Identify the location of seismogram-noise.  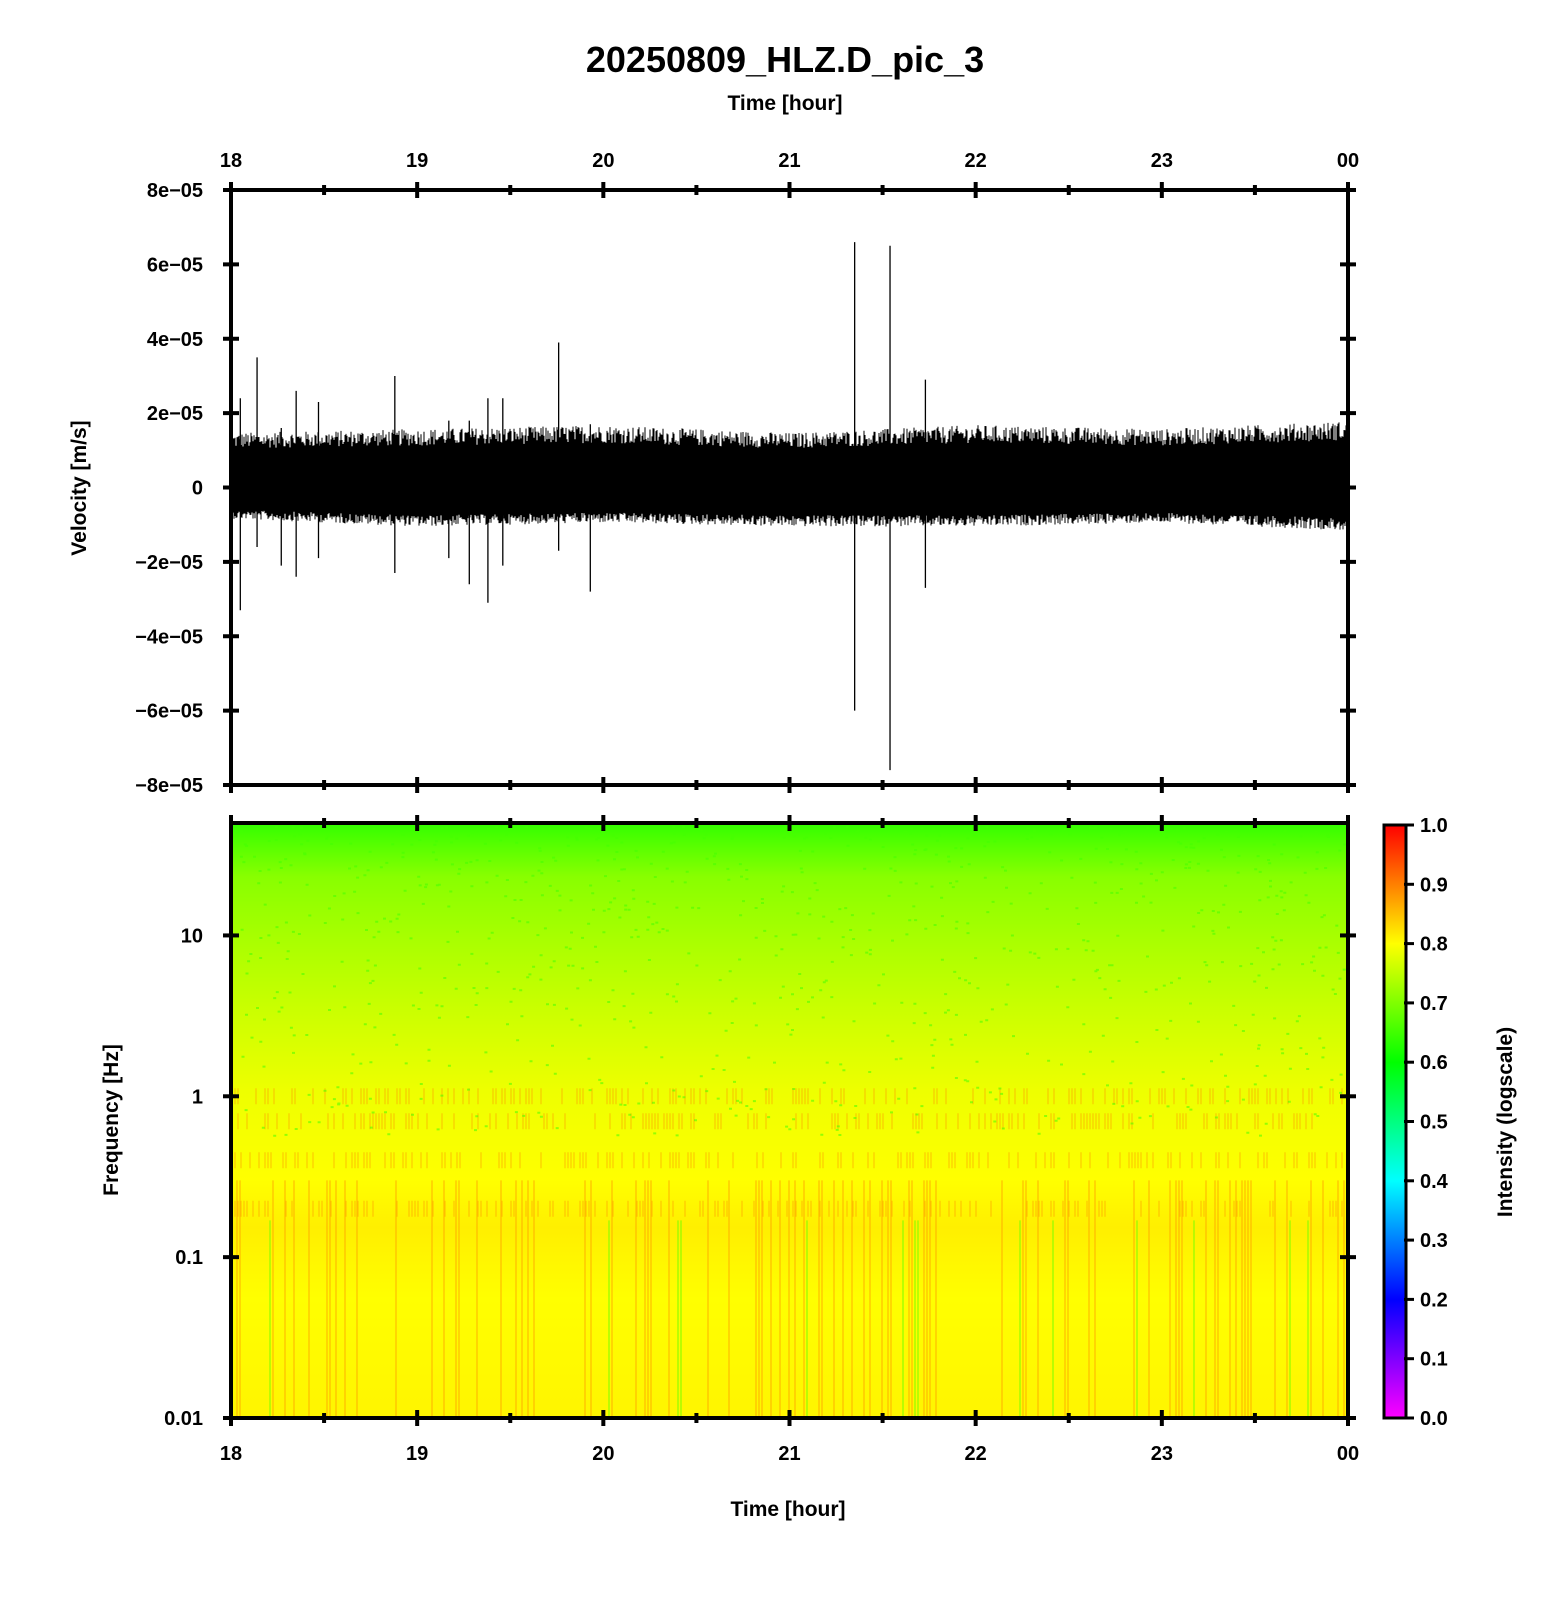
(789, 476).